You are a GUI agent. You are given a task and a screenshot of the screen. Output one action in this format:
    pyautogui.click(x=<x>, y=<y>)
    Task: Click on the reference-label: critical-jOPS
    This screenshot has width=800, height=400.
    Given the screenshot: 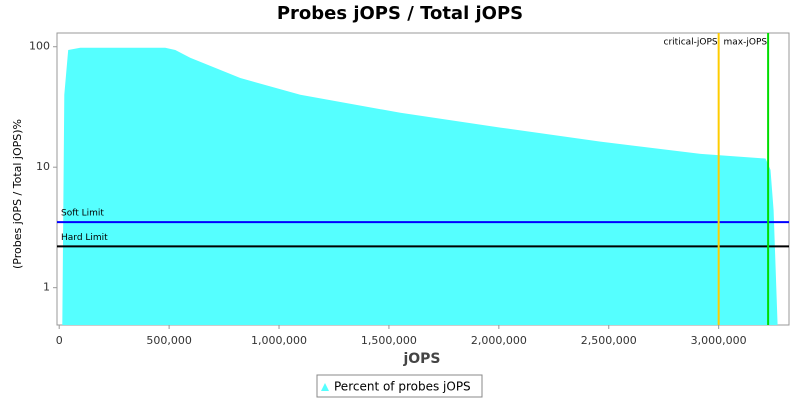 What is the action you would take?
    pyautogui.click(x=691, y=43)
    